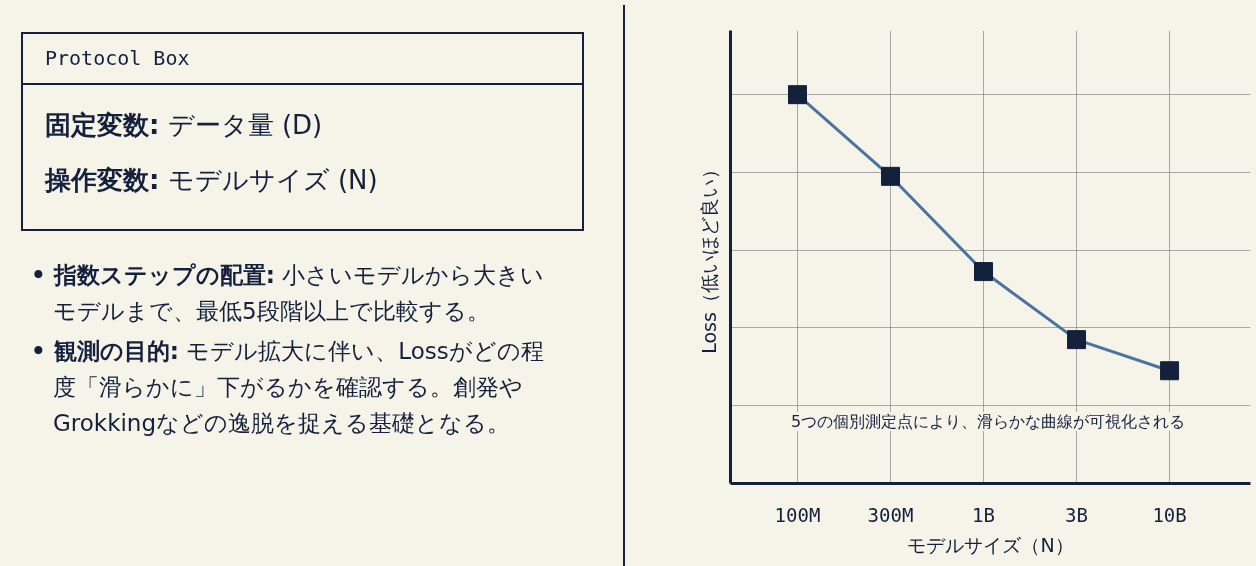  What do you see at coordinates (990, 544) in the screenshot?
I see `x-axis-title: モデルサイズ（N）` at bounding box center [990, 544].